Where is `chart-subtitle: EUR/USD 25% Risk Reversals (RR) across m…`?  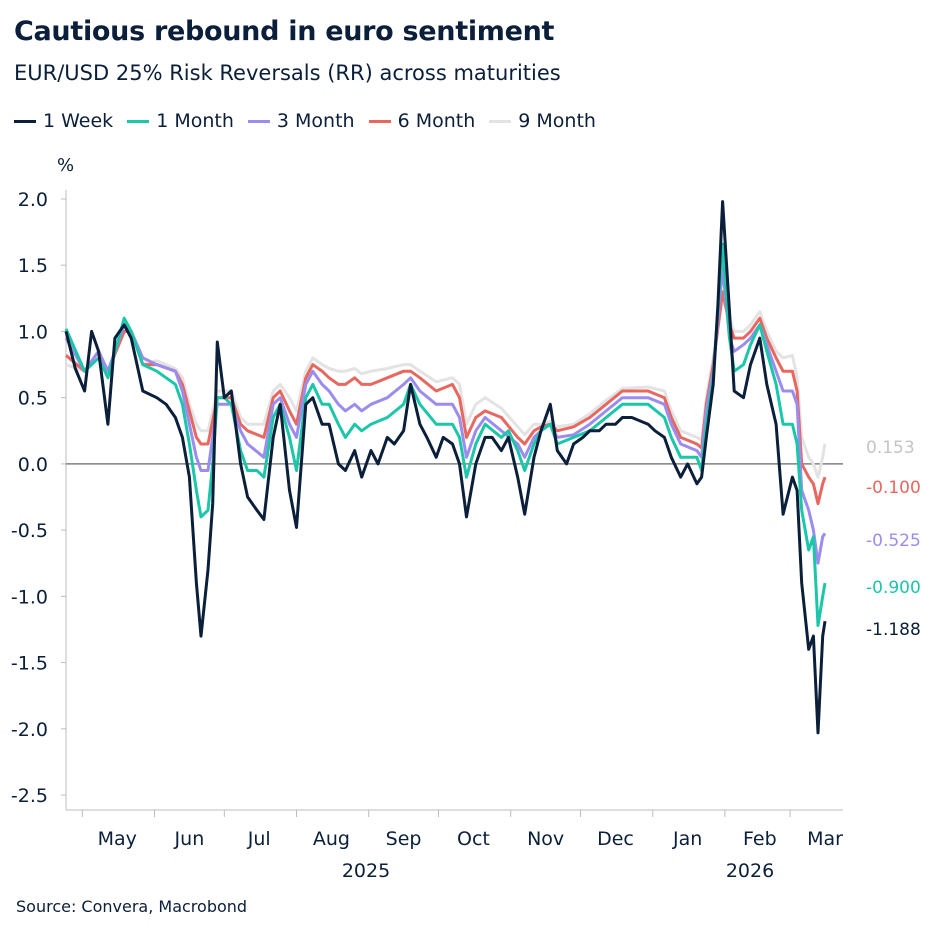 chart-subtitle: EUR/USD 25% Risk Reversals (RR) across m… is located at coordinates (287, 73).